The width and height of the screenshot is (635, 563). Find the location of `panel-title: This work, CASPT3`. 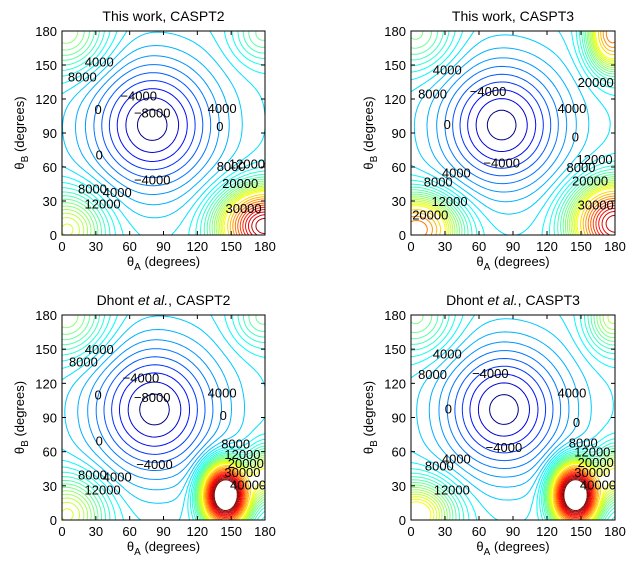

panel-title: This work, CASPT3 is located at coordinates (513, 16).